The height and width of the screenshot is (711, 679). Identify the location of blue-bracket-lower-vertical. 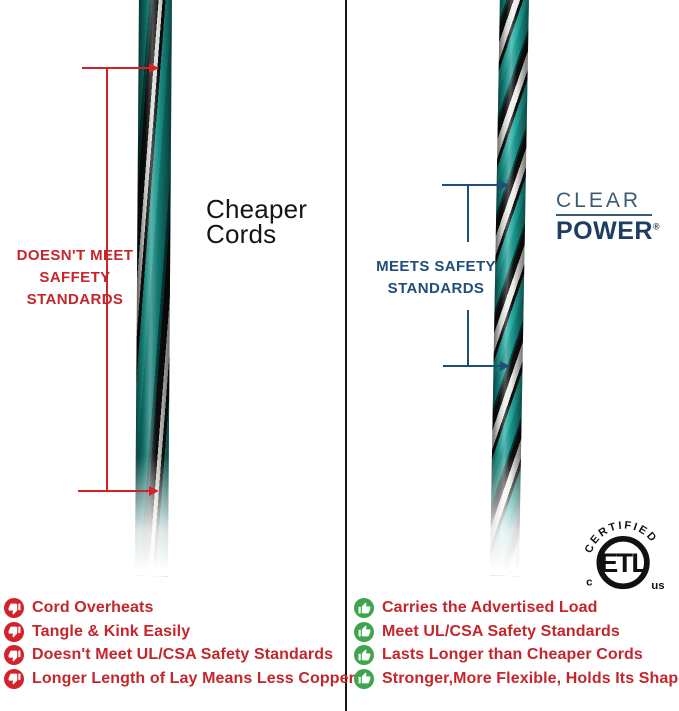
(468, 338).